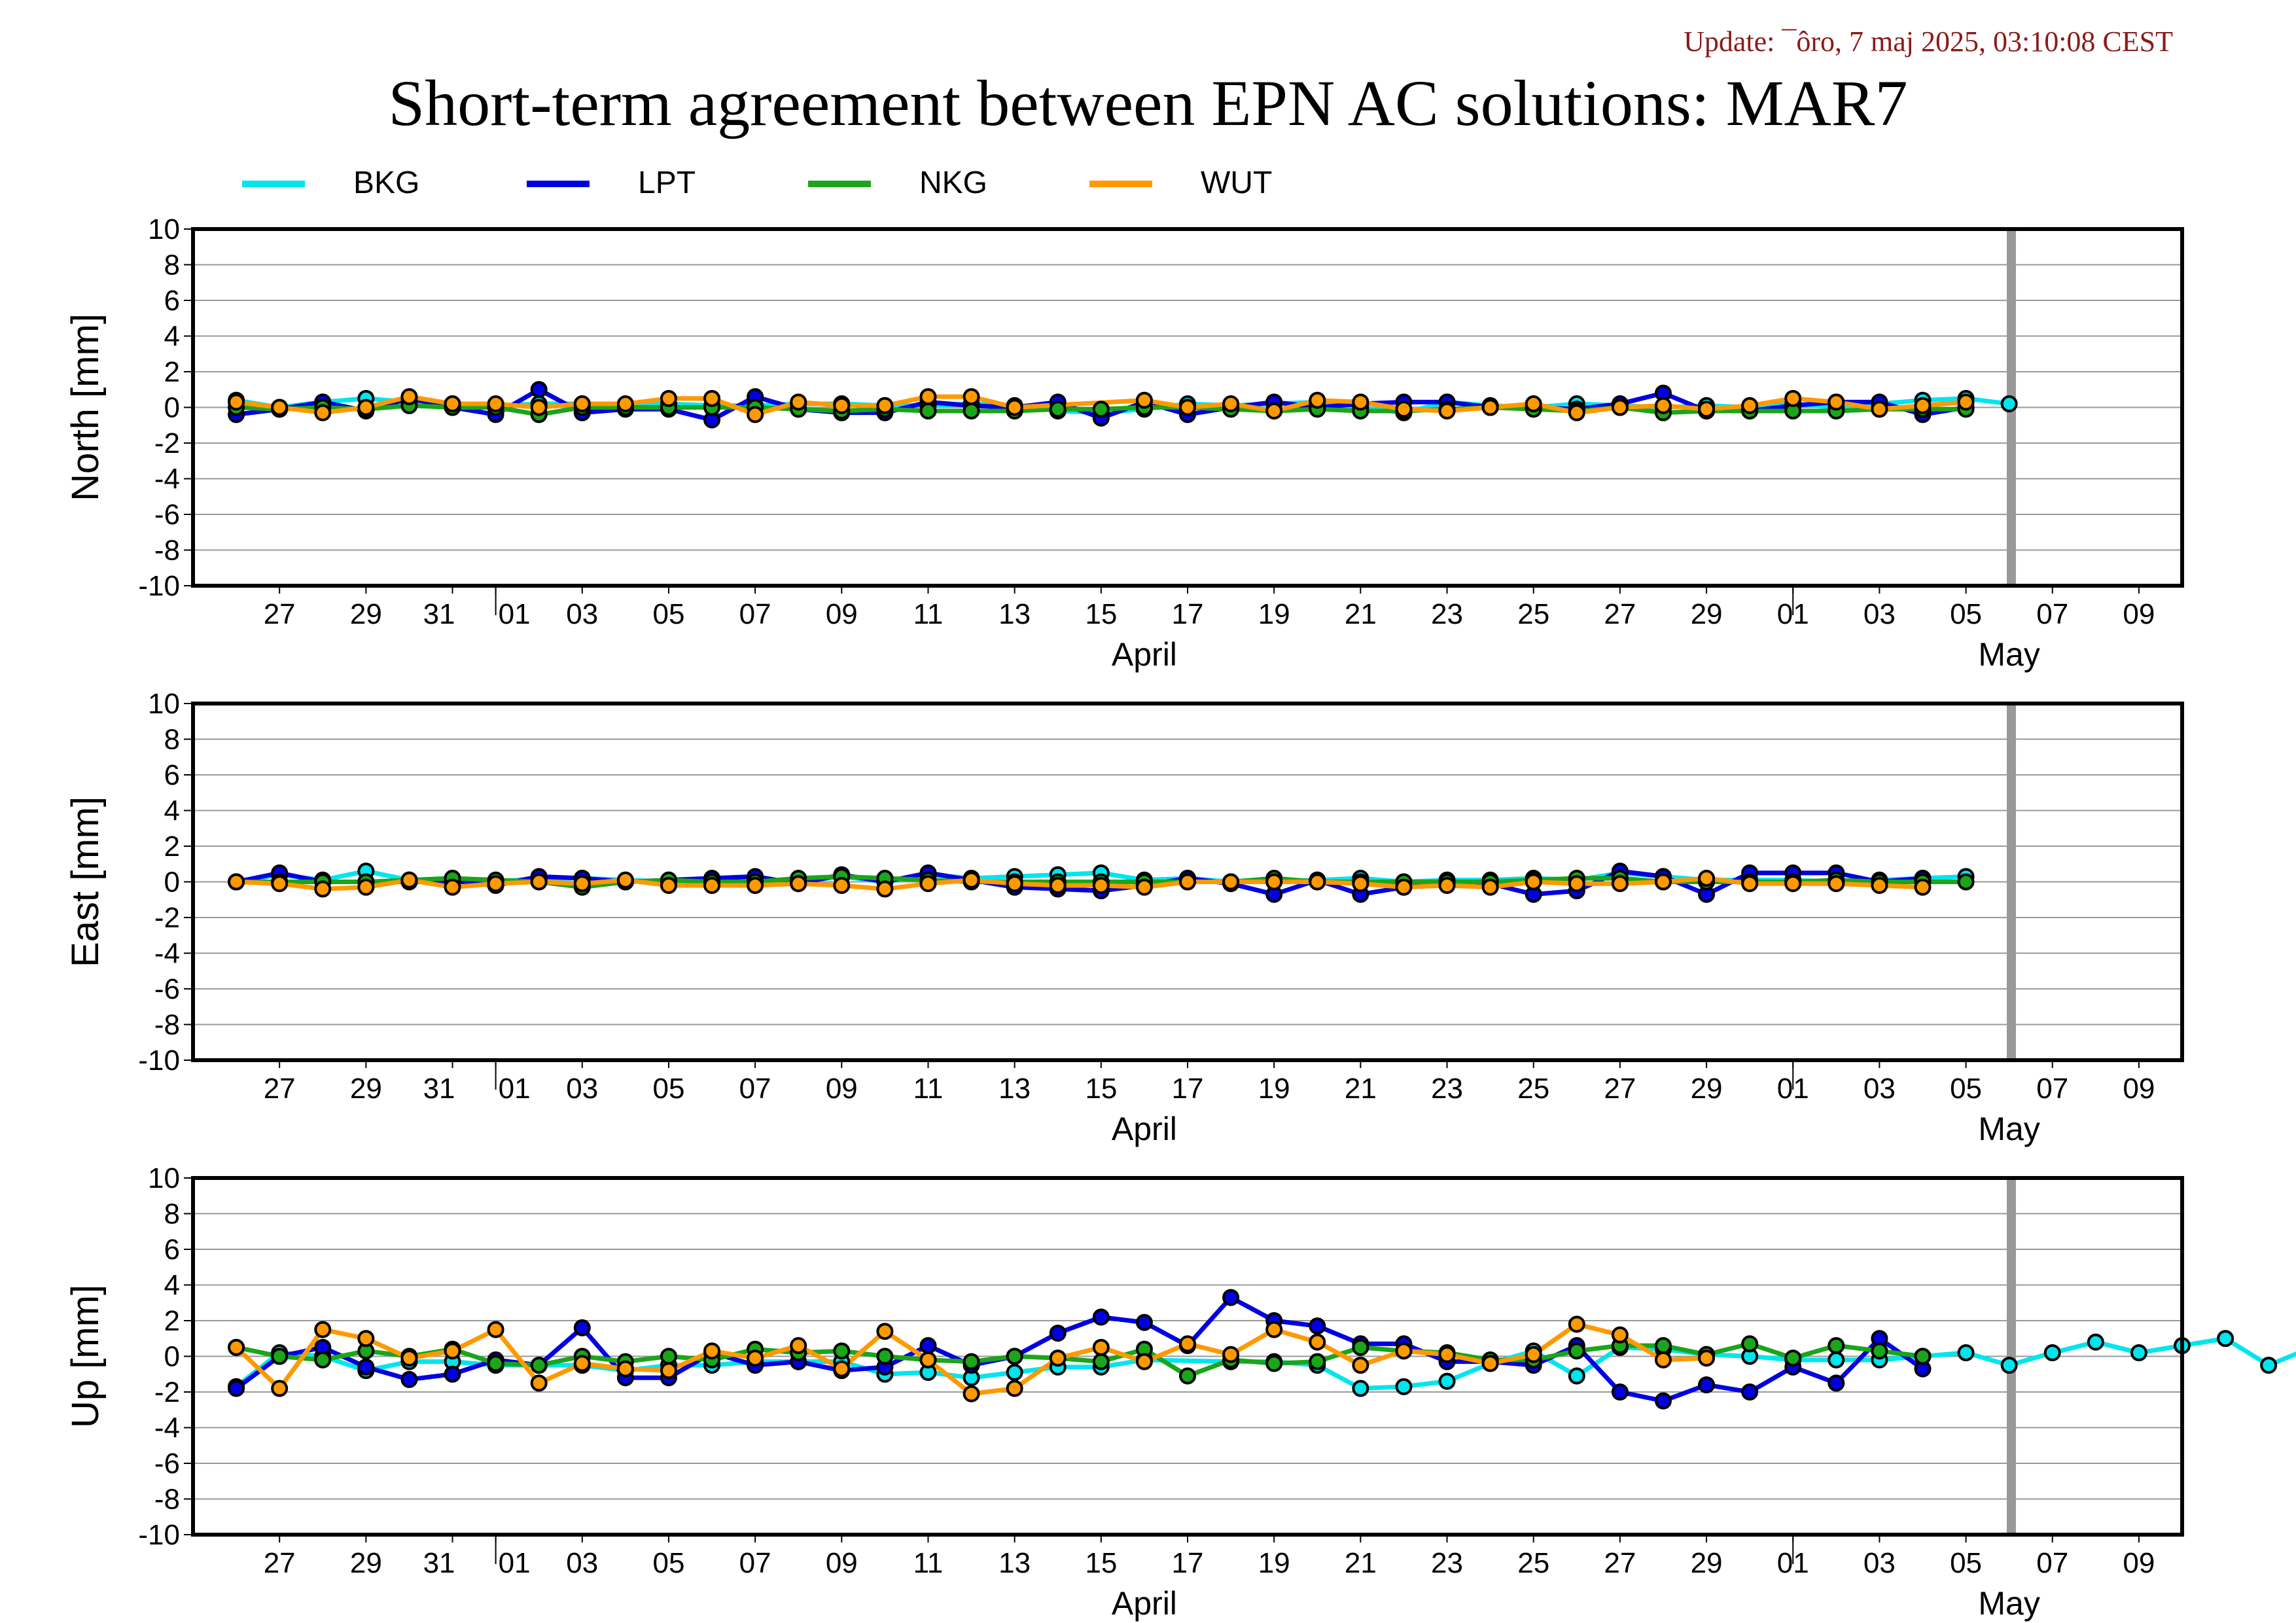 The image size is (2296, 1623). What do you see at coordinates (167, 989) in the screenshot?
I see `y-tick-label: -6` at bounding box center [167, 989].